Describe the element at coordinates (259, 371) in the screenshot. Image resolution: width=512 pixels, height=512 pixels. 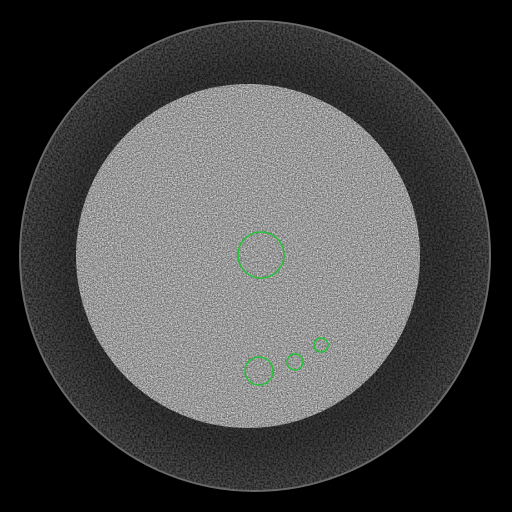
I see `roi-lower-large-circle` at that location.